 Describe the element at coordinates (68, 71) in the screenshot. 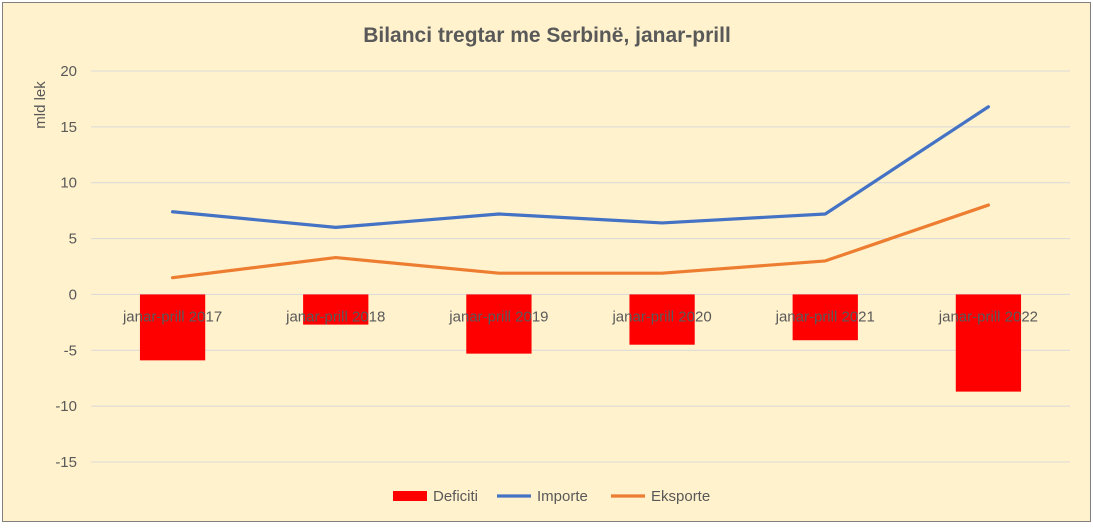

I see `y-tick-label: 20` at that location.